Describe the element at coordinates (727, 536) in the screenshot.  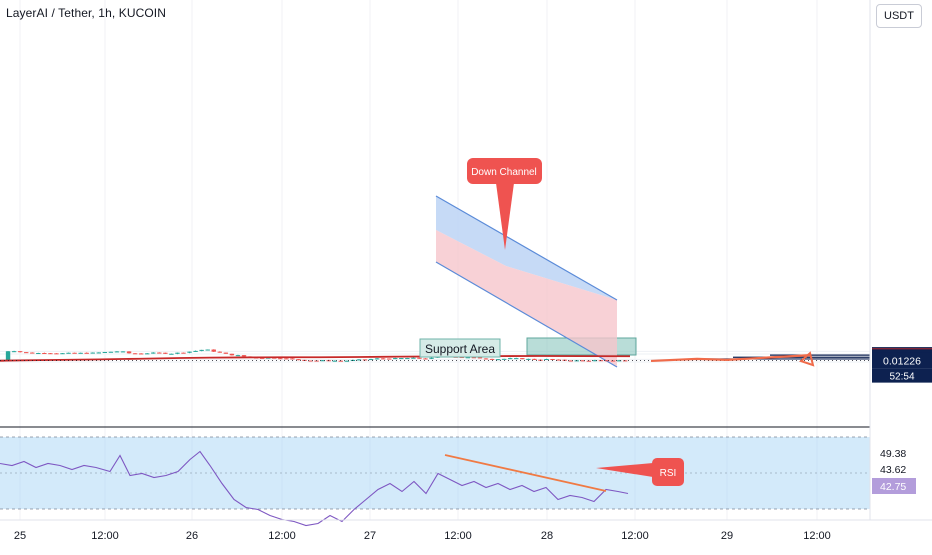
I see `x-tick-label: 29` at that location.